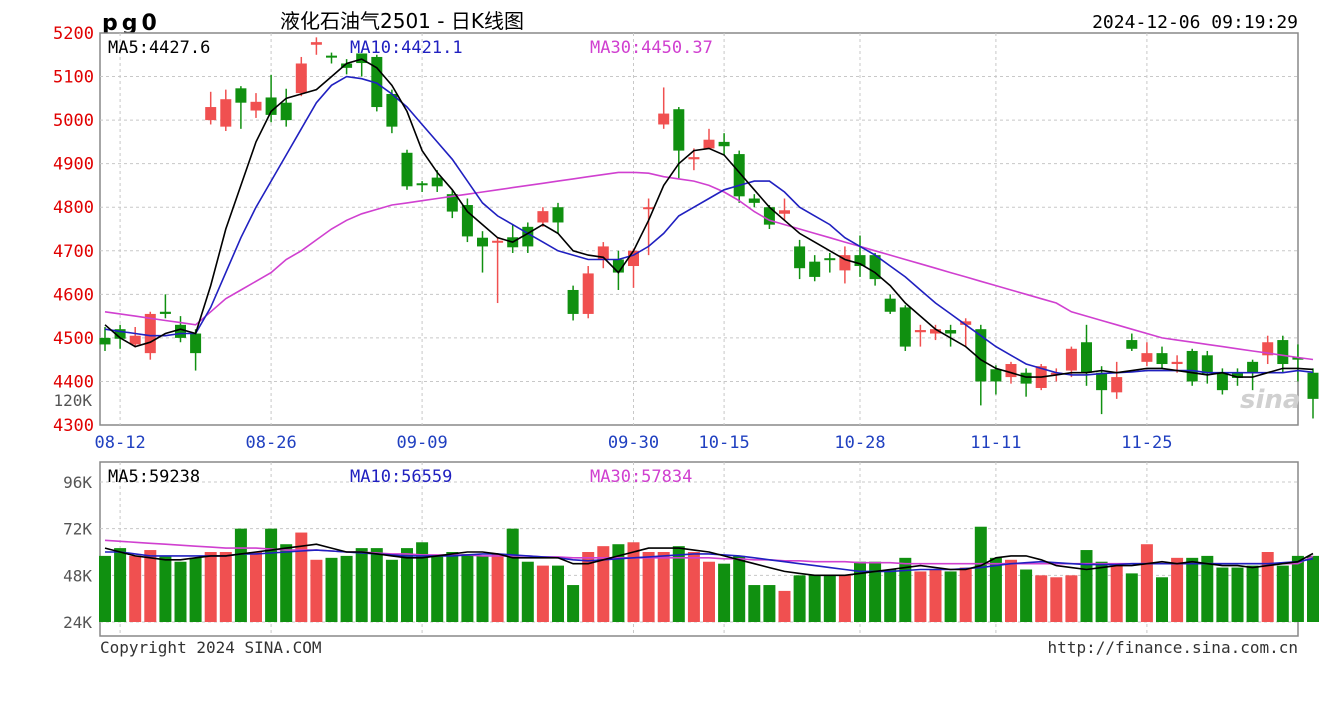 This screenshot has width=1320, height=720. What do you see at coordinates (77, 529) in the screenshot?
I see `volume-tick-label: 72K` at bounding box center [77, 529].